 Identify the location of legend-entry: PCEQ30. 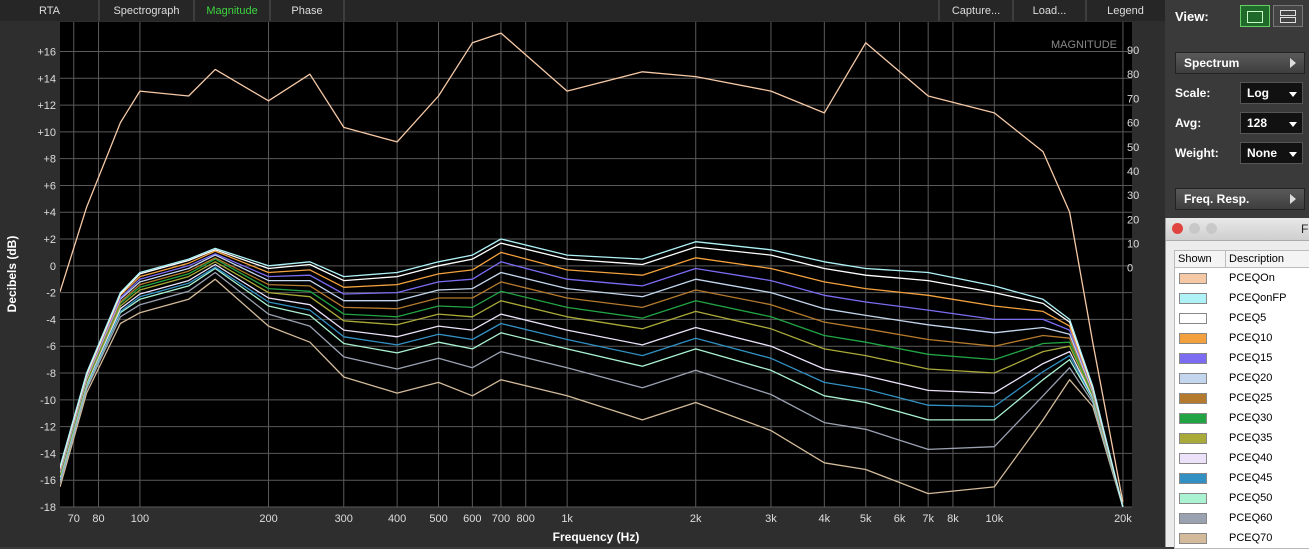
(1242, 418).